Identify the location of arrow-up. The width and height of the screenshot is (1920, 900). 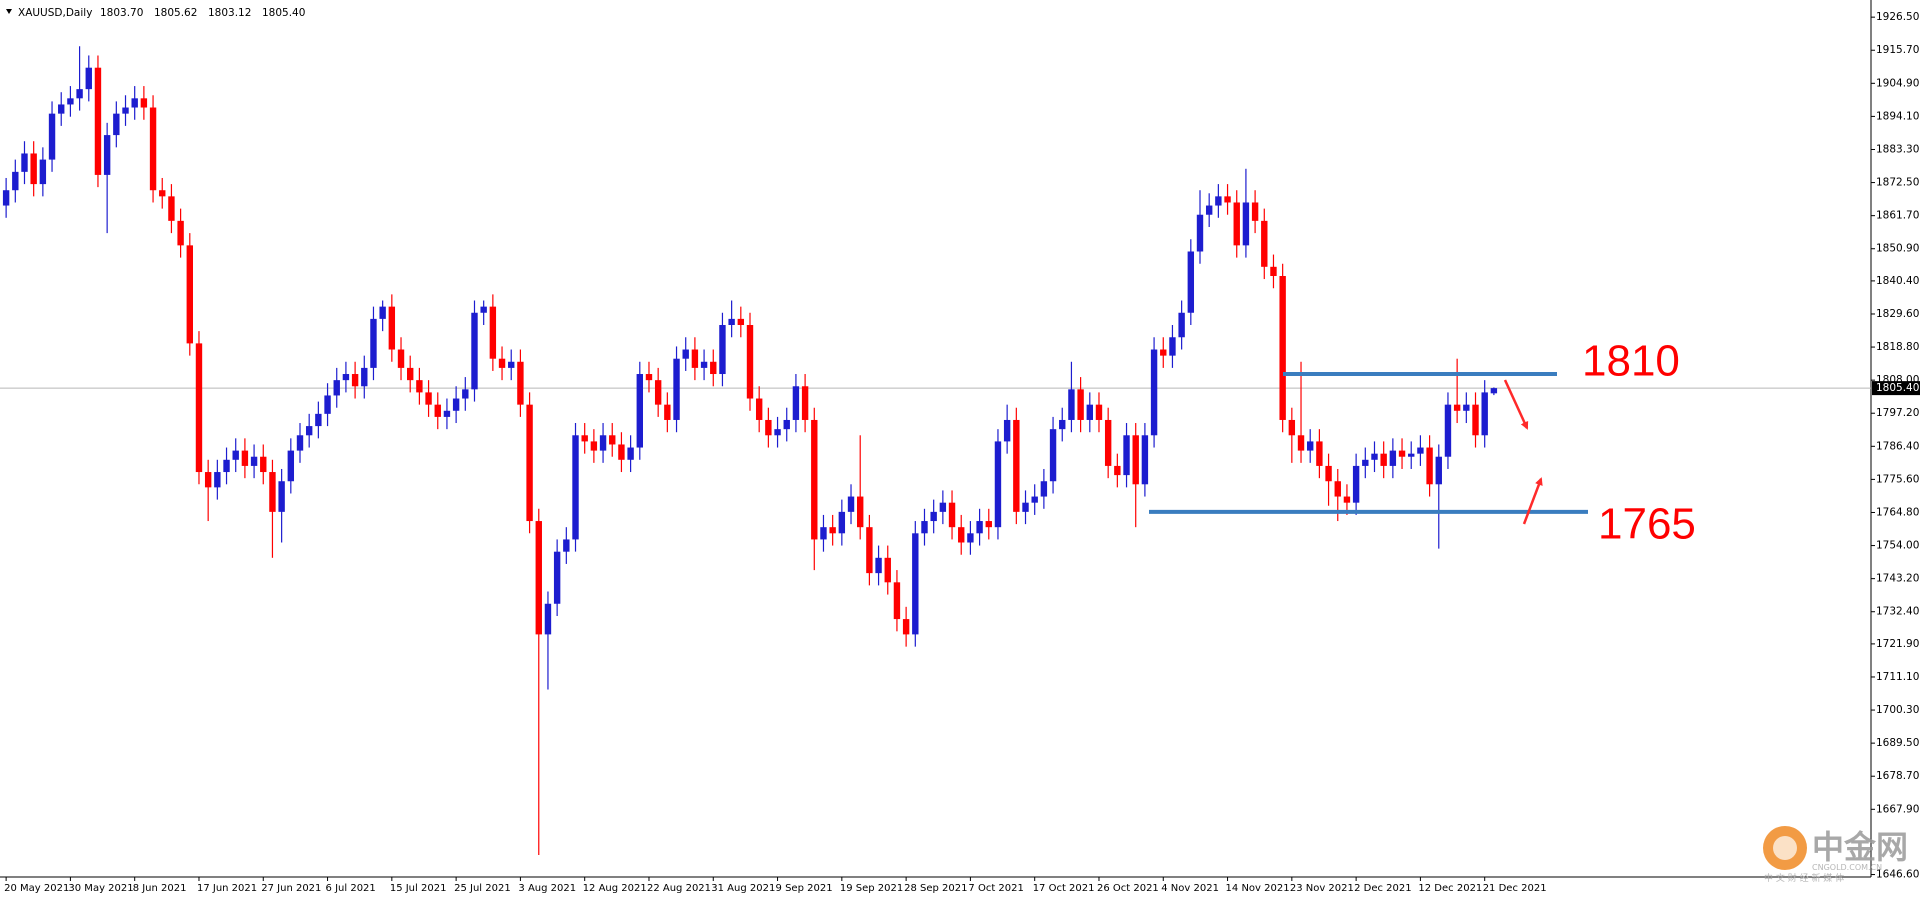
(1532, 501).